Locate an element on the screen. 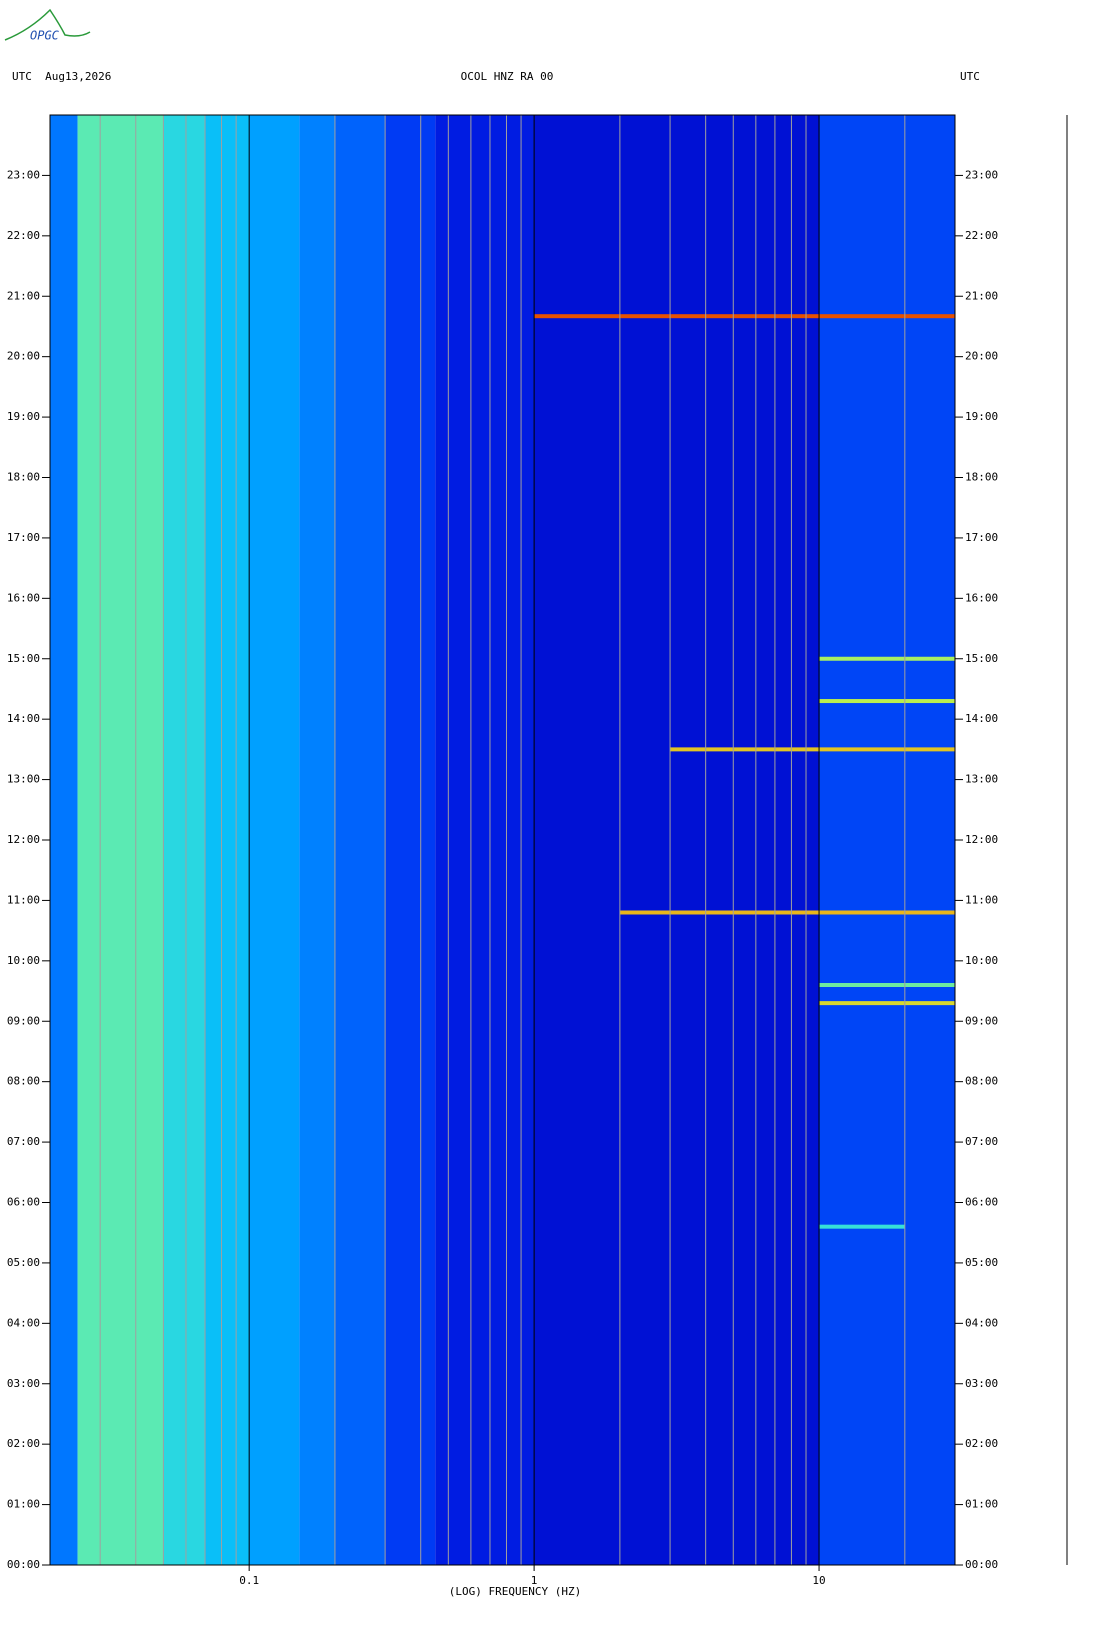 The height and width of the screenshot is (1638, 1102). y-tick-label: 14:00 is located at coordinates (23, 718).